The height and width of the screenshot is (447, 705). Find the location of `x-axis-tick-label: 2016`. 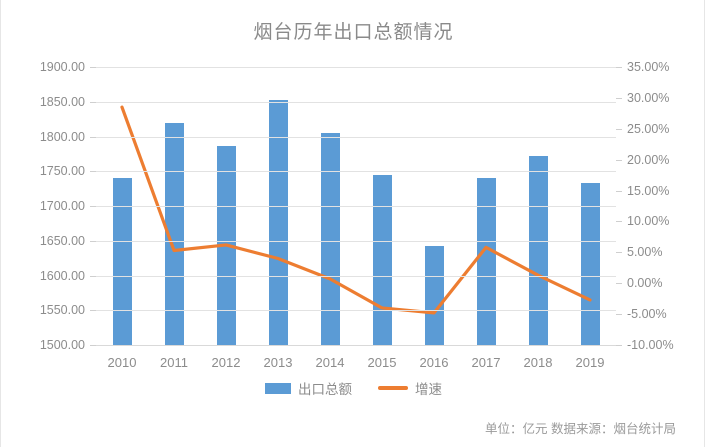

x-axis-tick-label: 2016 is located at coordinates (434, 362).